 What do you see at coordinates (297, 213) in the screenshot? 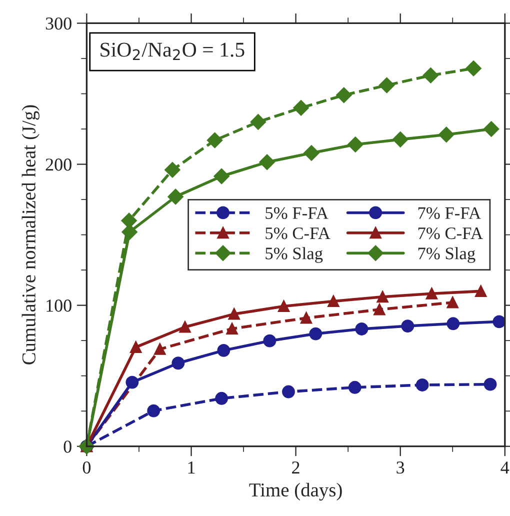
I see `legend-label: 5% F-FA` at bounding box center [297, 213].